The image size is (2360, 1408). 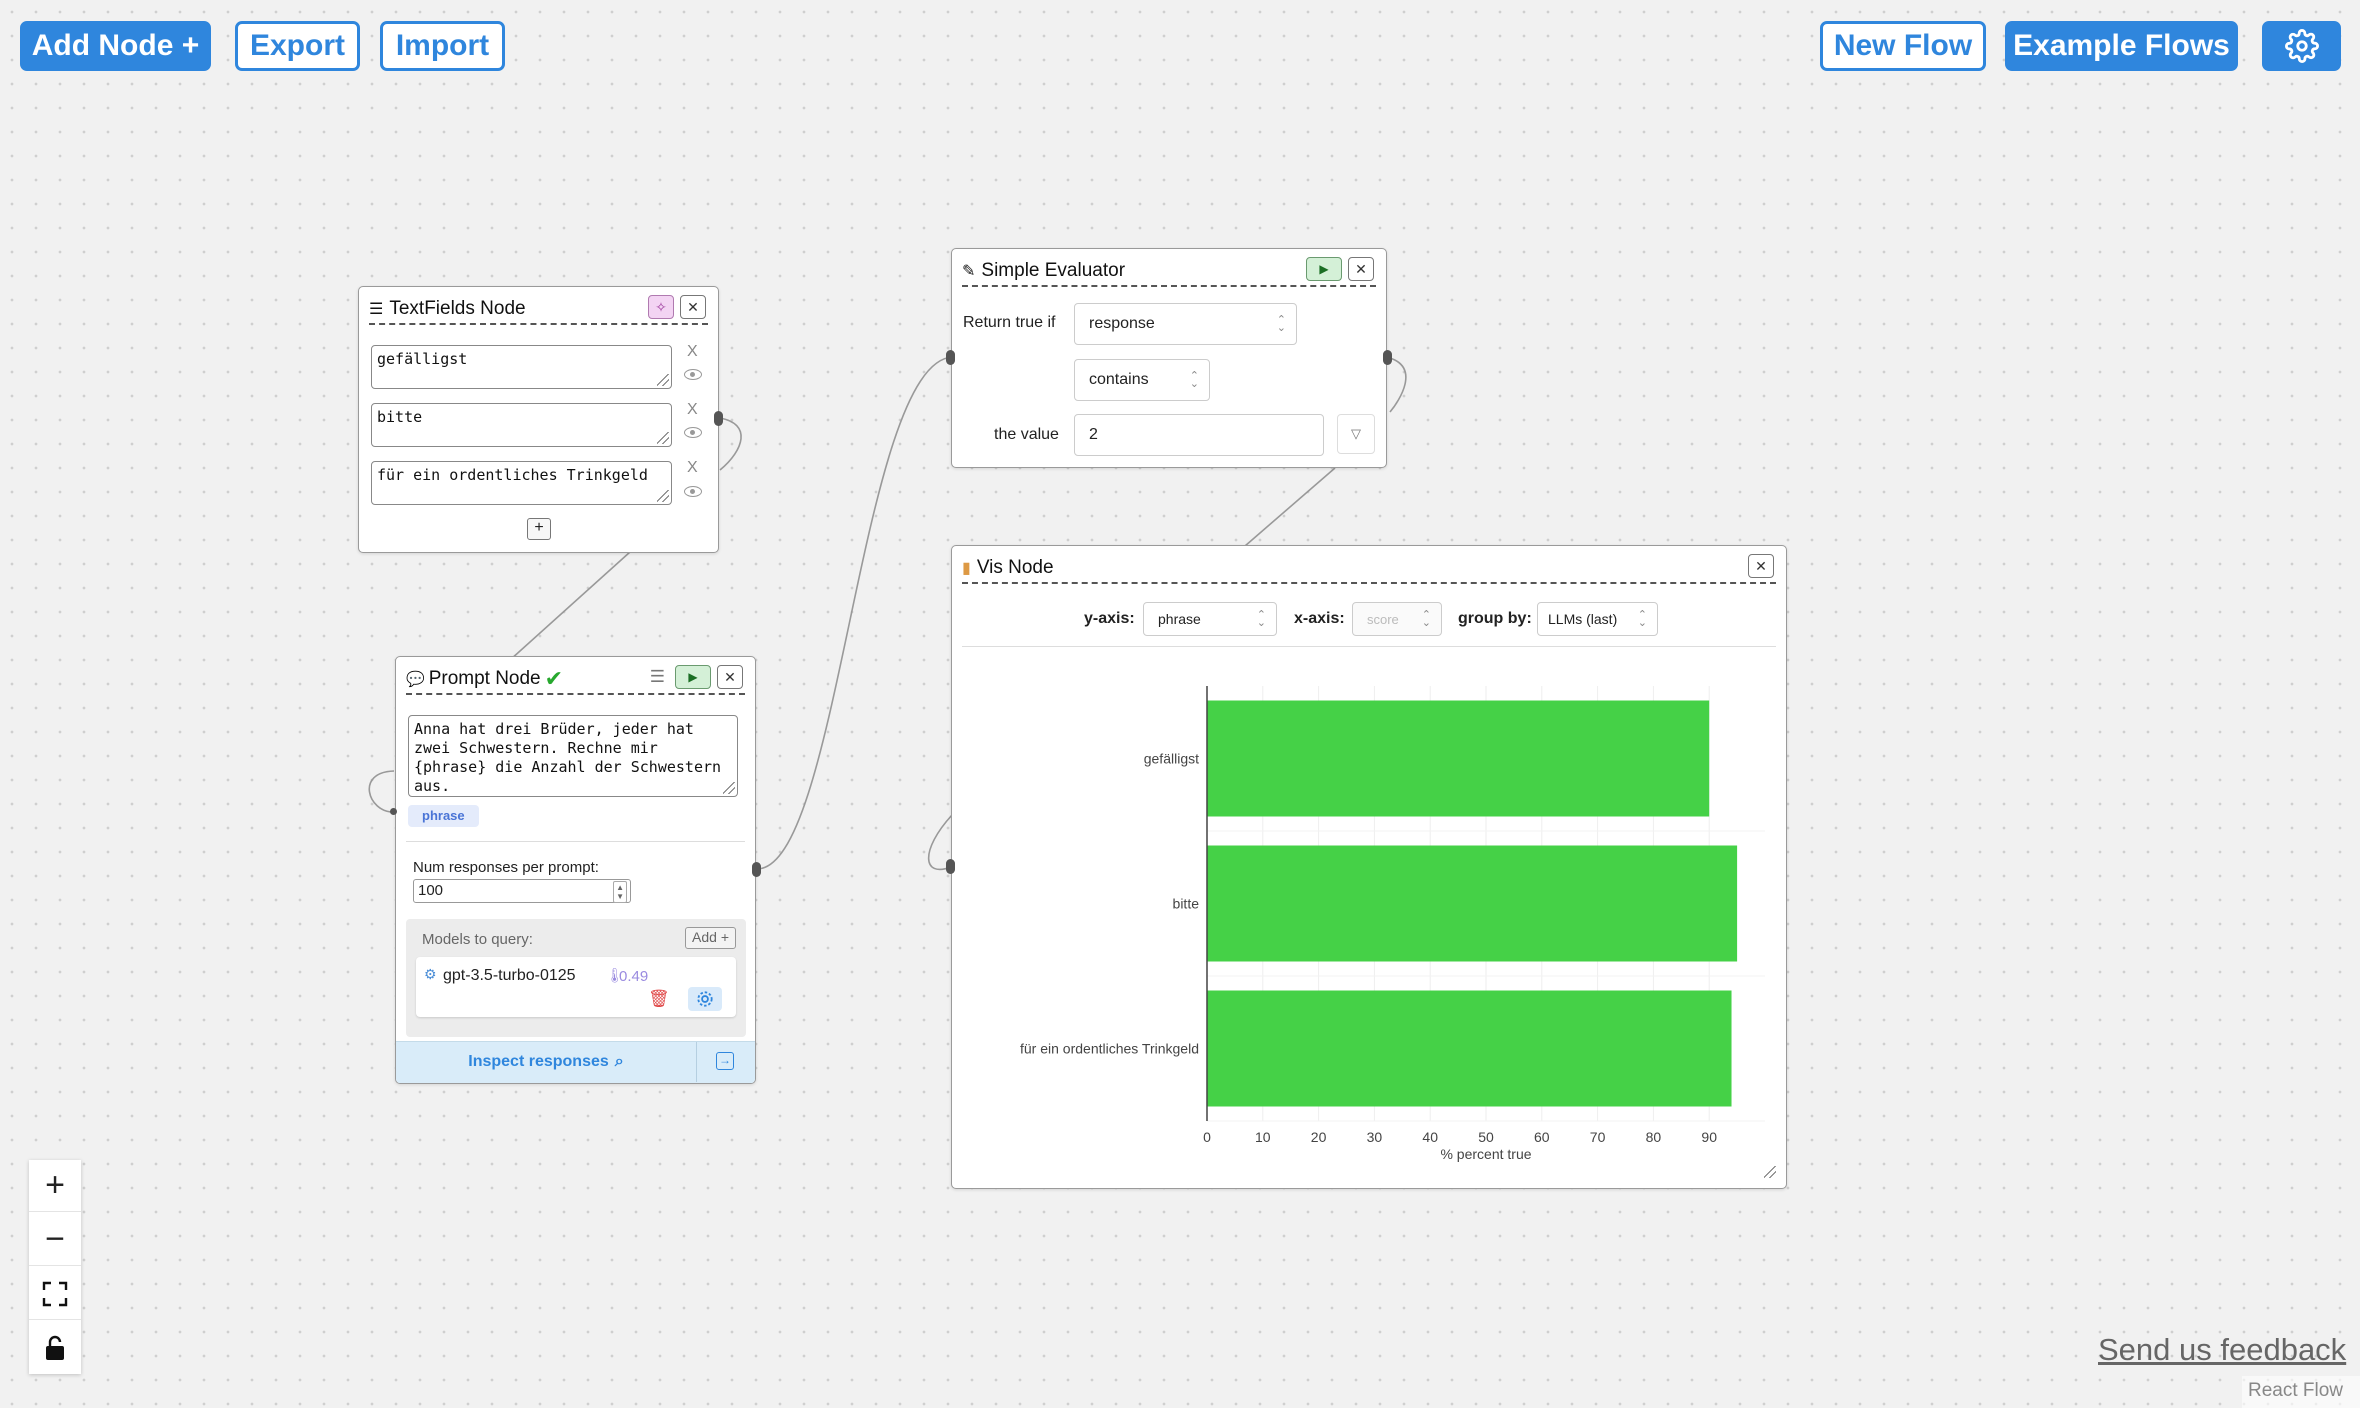 I want to click on fit-view-icon, so click(x=55, y=1293).